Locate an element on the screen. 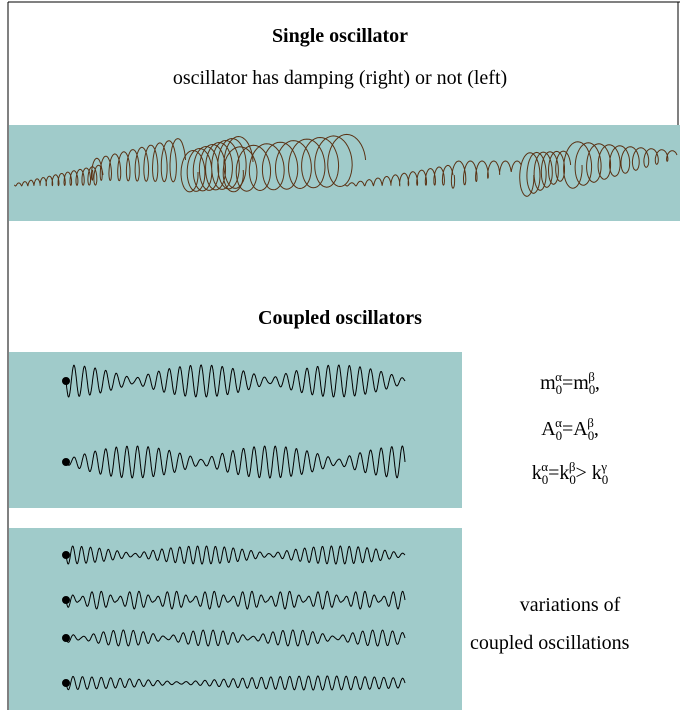 The image size is (680, 710). equation-part: m is located at coordinates (548, 383).